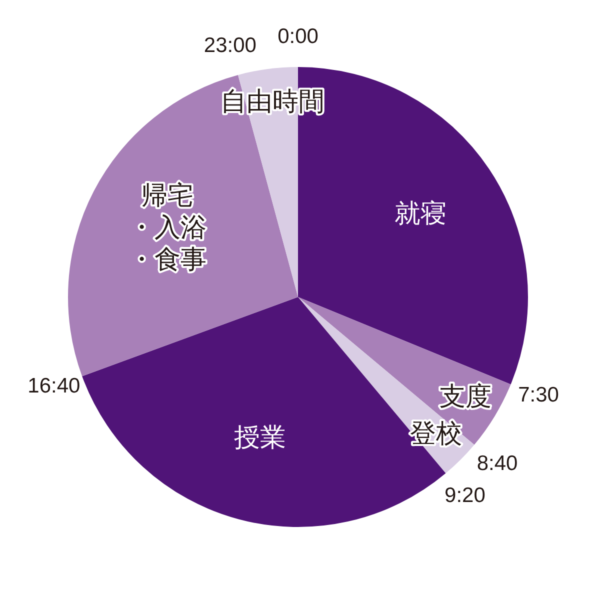 This screenshot has width=600, height=600. What do you see at coordinates (167, 228) in the screenshot?
I see `slice-label: 帰宅・入浴・食事` at bounding box center [167, 228].